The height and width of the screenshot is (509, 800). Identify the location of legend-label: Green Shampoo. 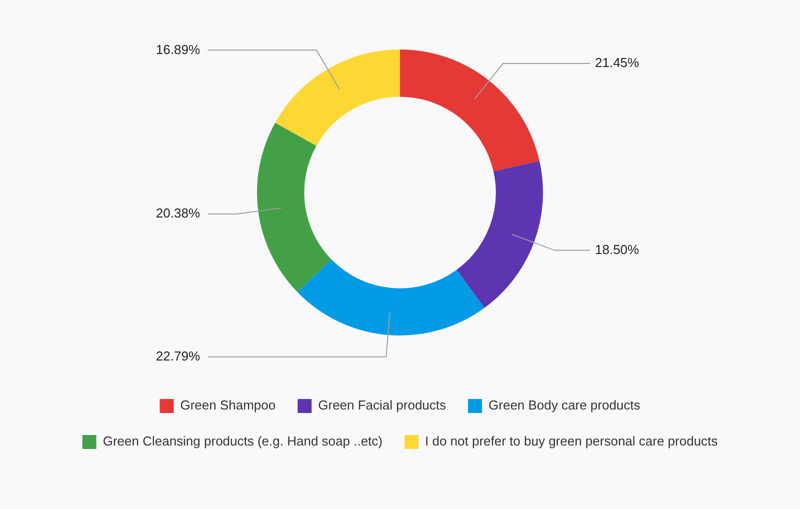
(228, 405).